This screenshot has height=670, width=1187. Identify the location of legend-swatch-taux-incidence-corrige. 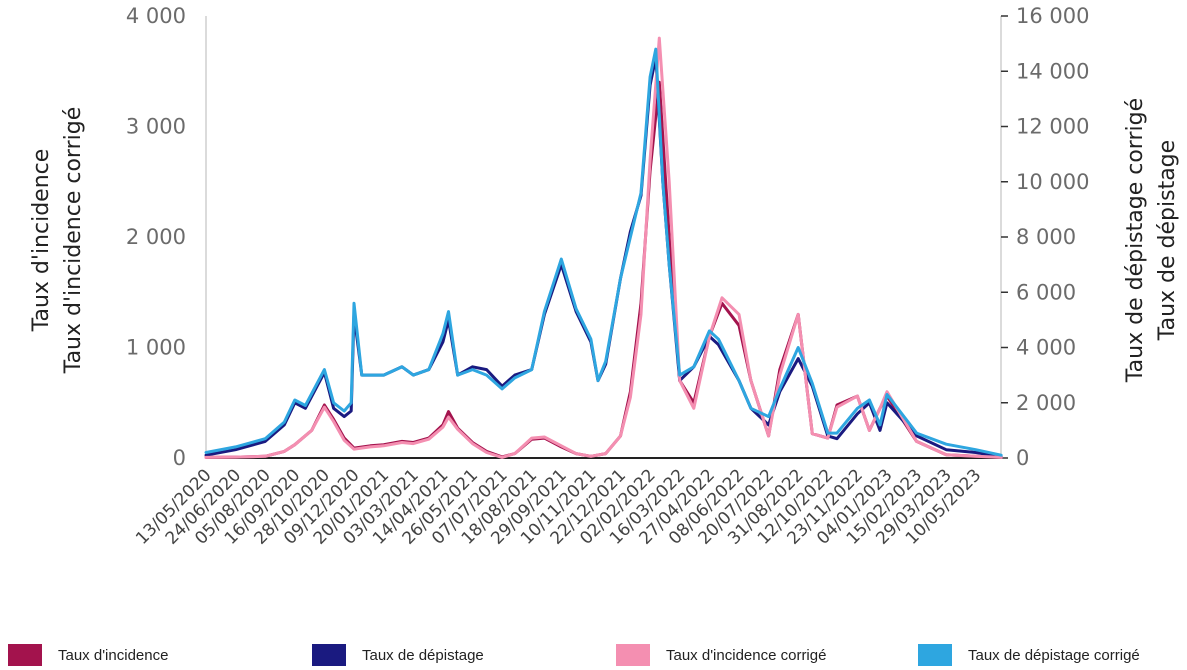
(633, 655).